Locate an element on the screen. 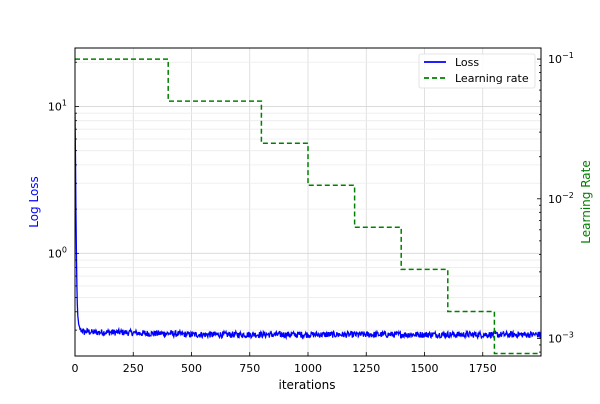 This screenshot has height=404, width=600. x-tick-label: 0 is located at coordinates (75, 368).